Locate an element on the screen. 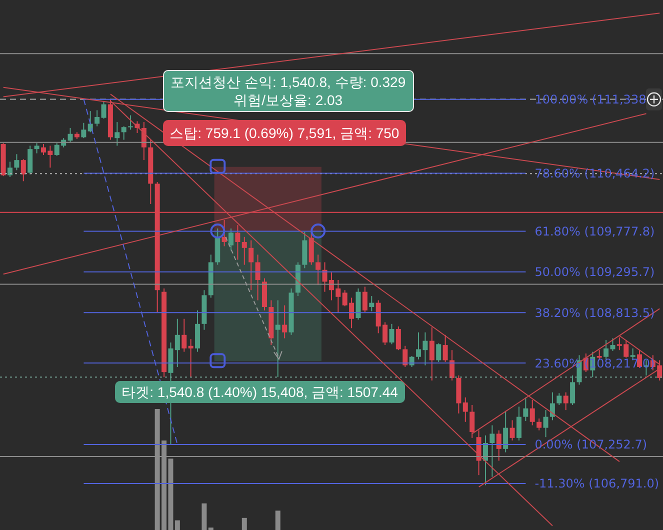 Image resolution: width=663 pixels, height=530 pixels. band-label: 스탑: 759.1 (0.69%) 7,591, 금액: 750 is located at coordinates (284, 133).